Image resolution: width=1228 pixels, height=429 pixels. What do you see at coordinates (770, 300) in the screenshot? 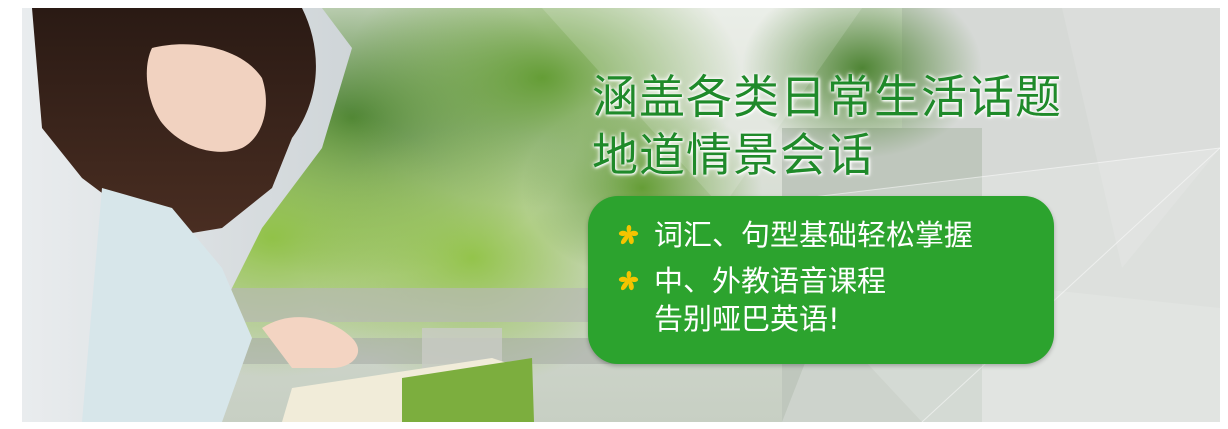
I see `feature-text: 中、外教语音课程 告别哑巴英语!` at bounding box center [770, 300].